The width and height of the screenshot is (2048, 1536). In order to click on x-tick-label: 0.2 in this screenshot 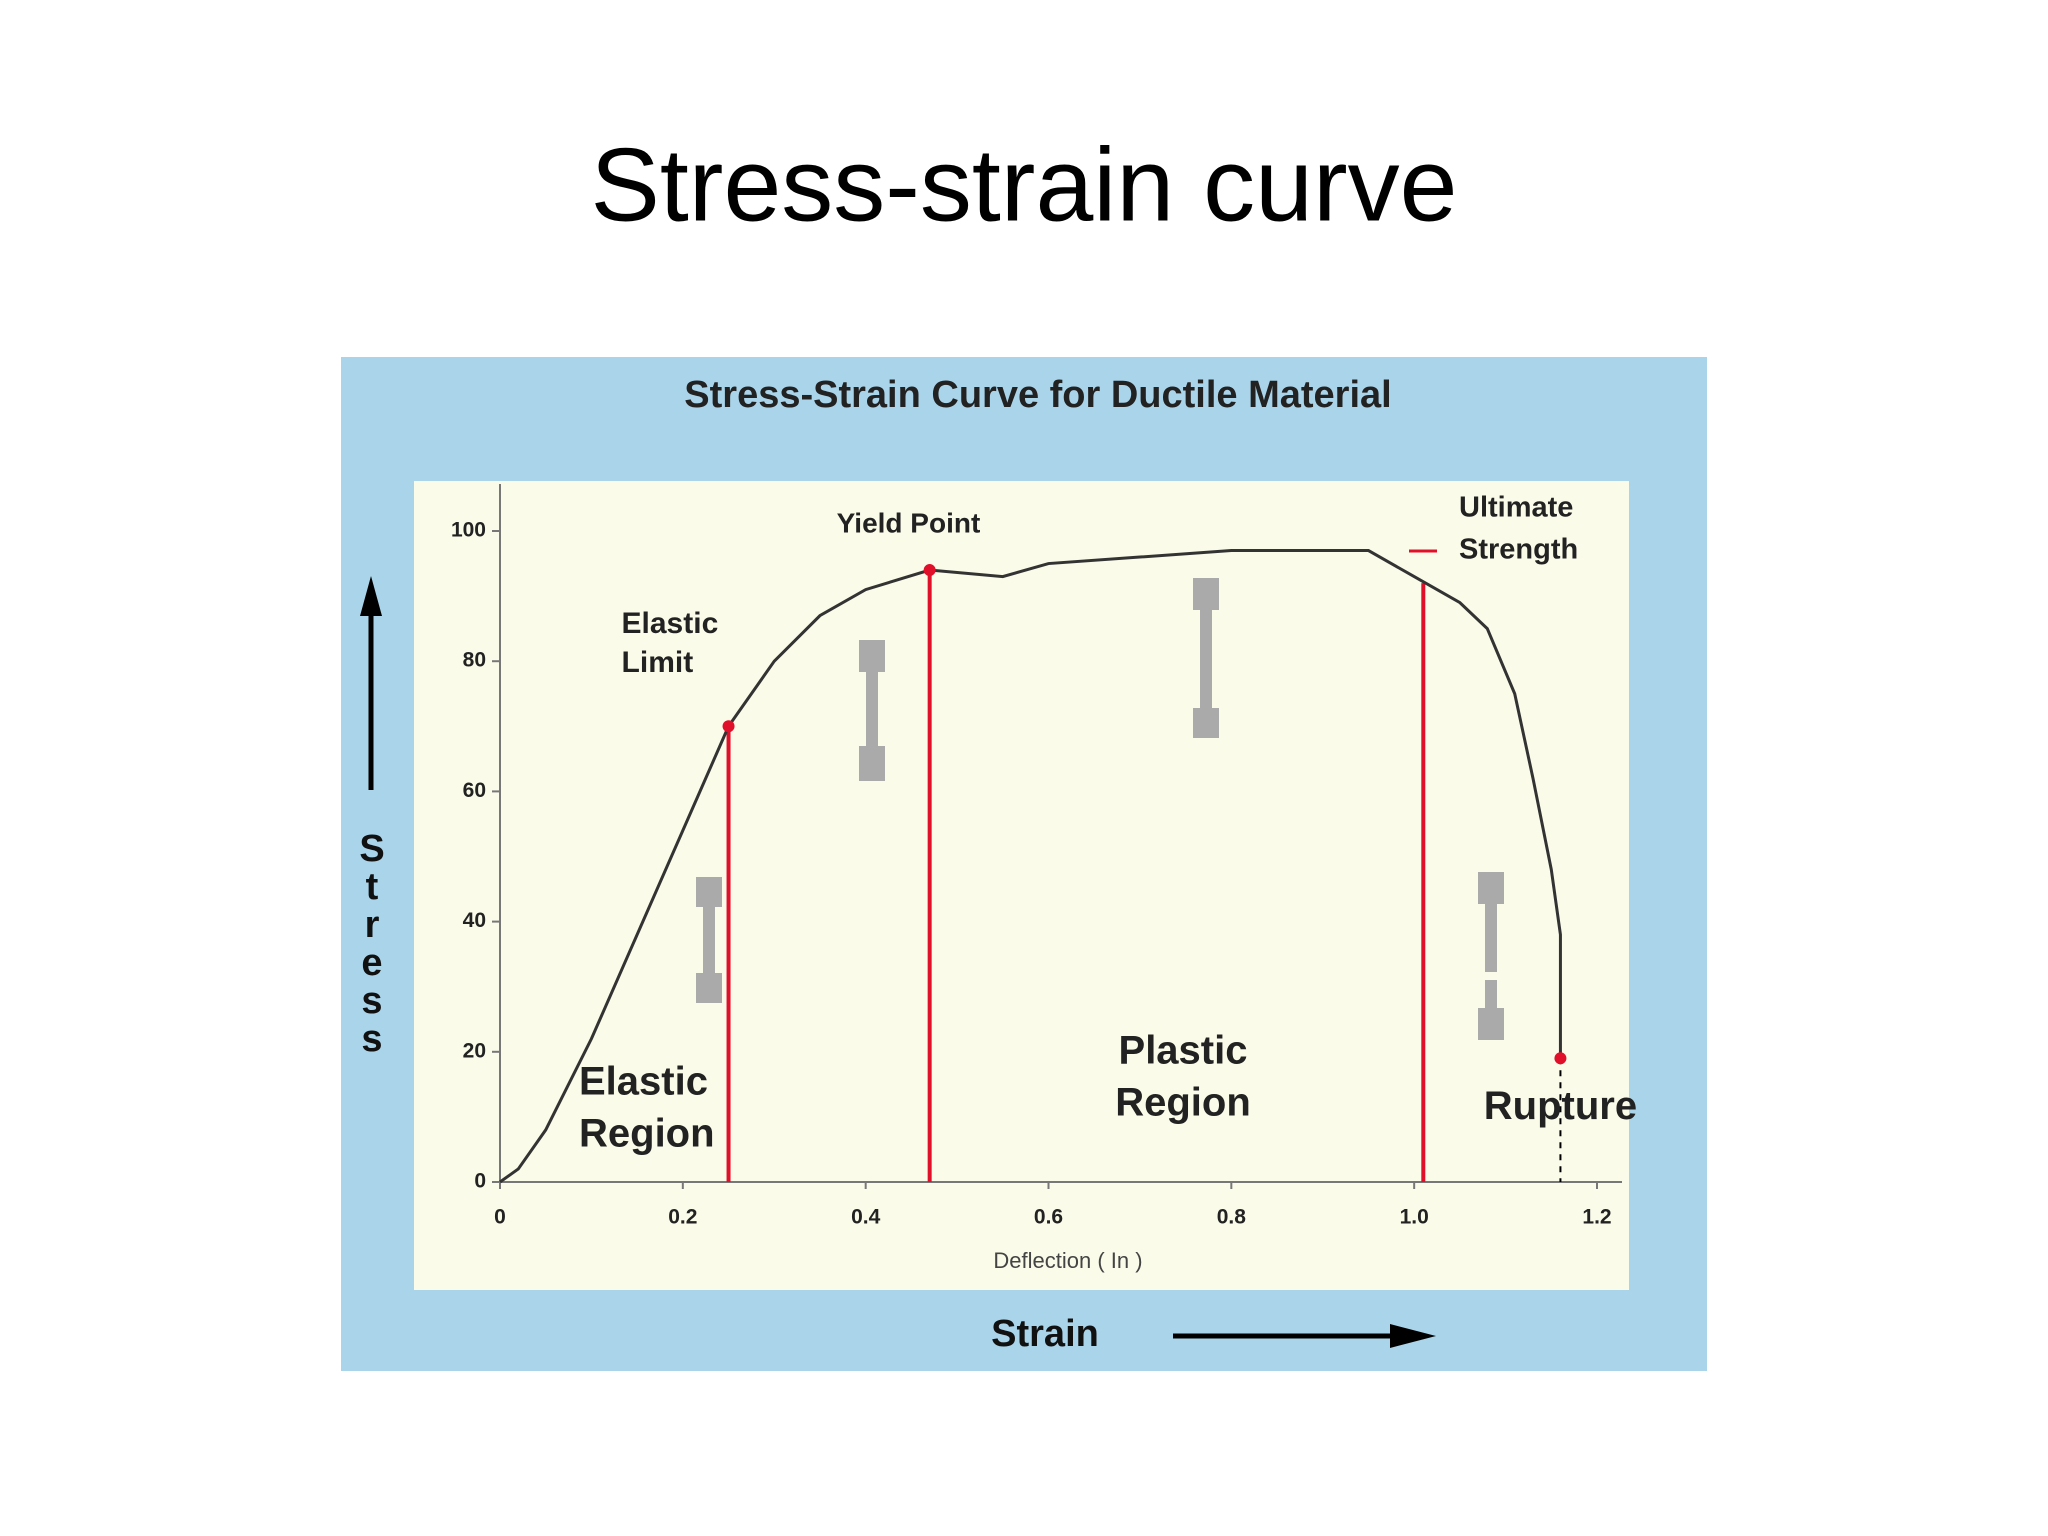, I will do `click(682, 1217)`.